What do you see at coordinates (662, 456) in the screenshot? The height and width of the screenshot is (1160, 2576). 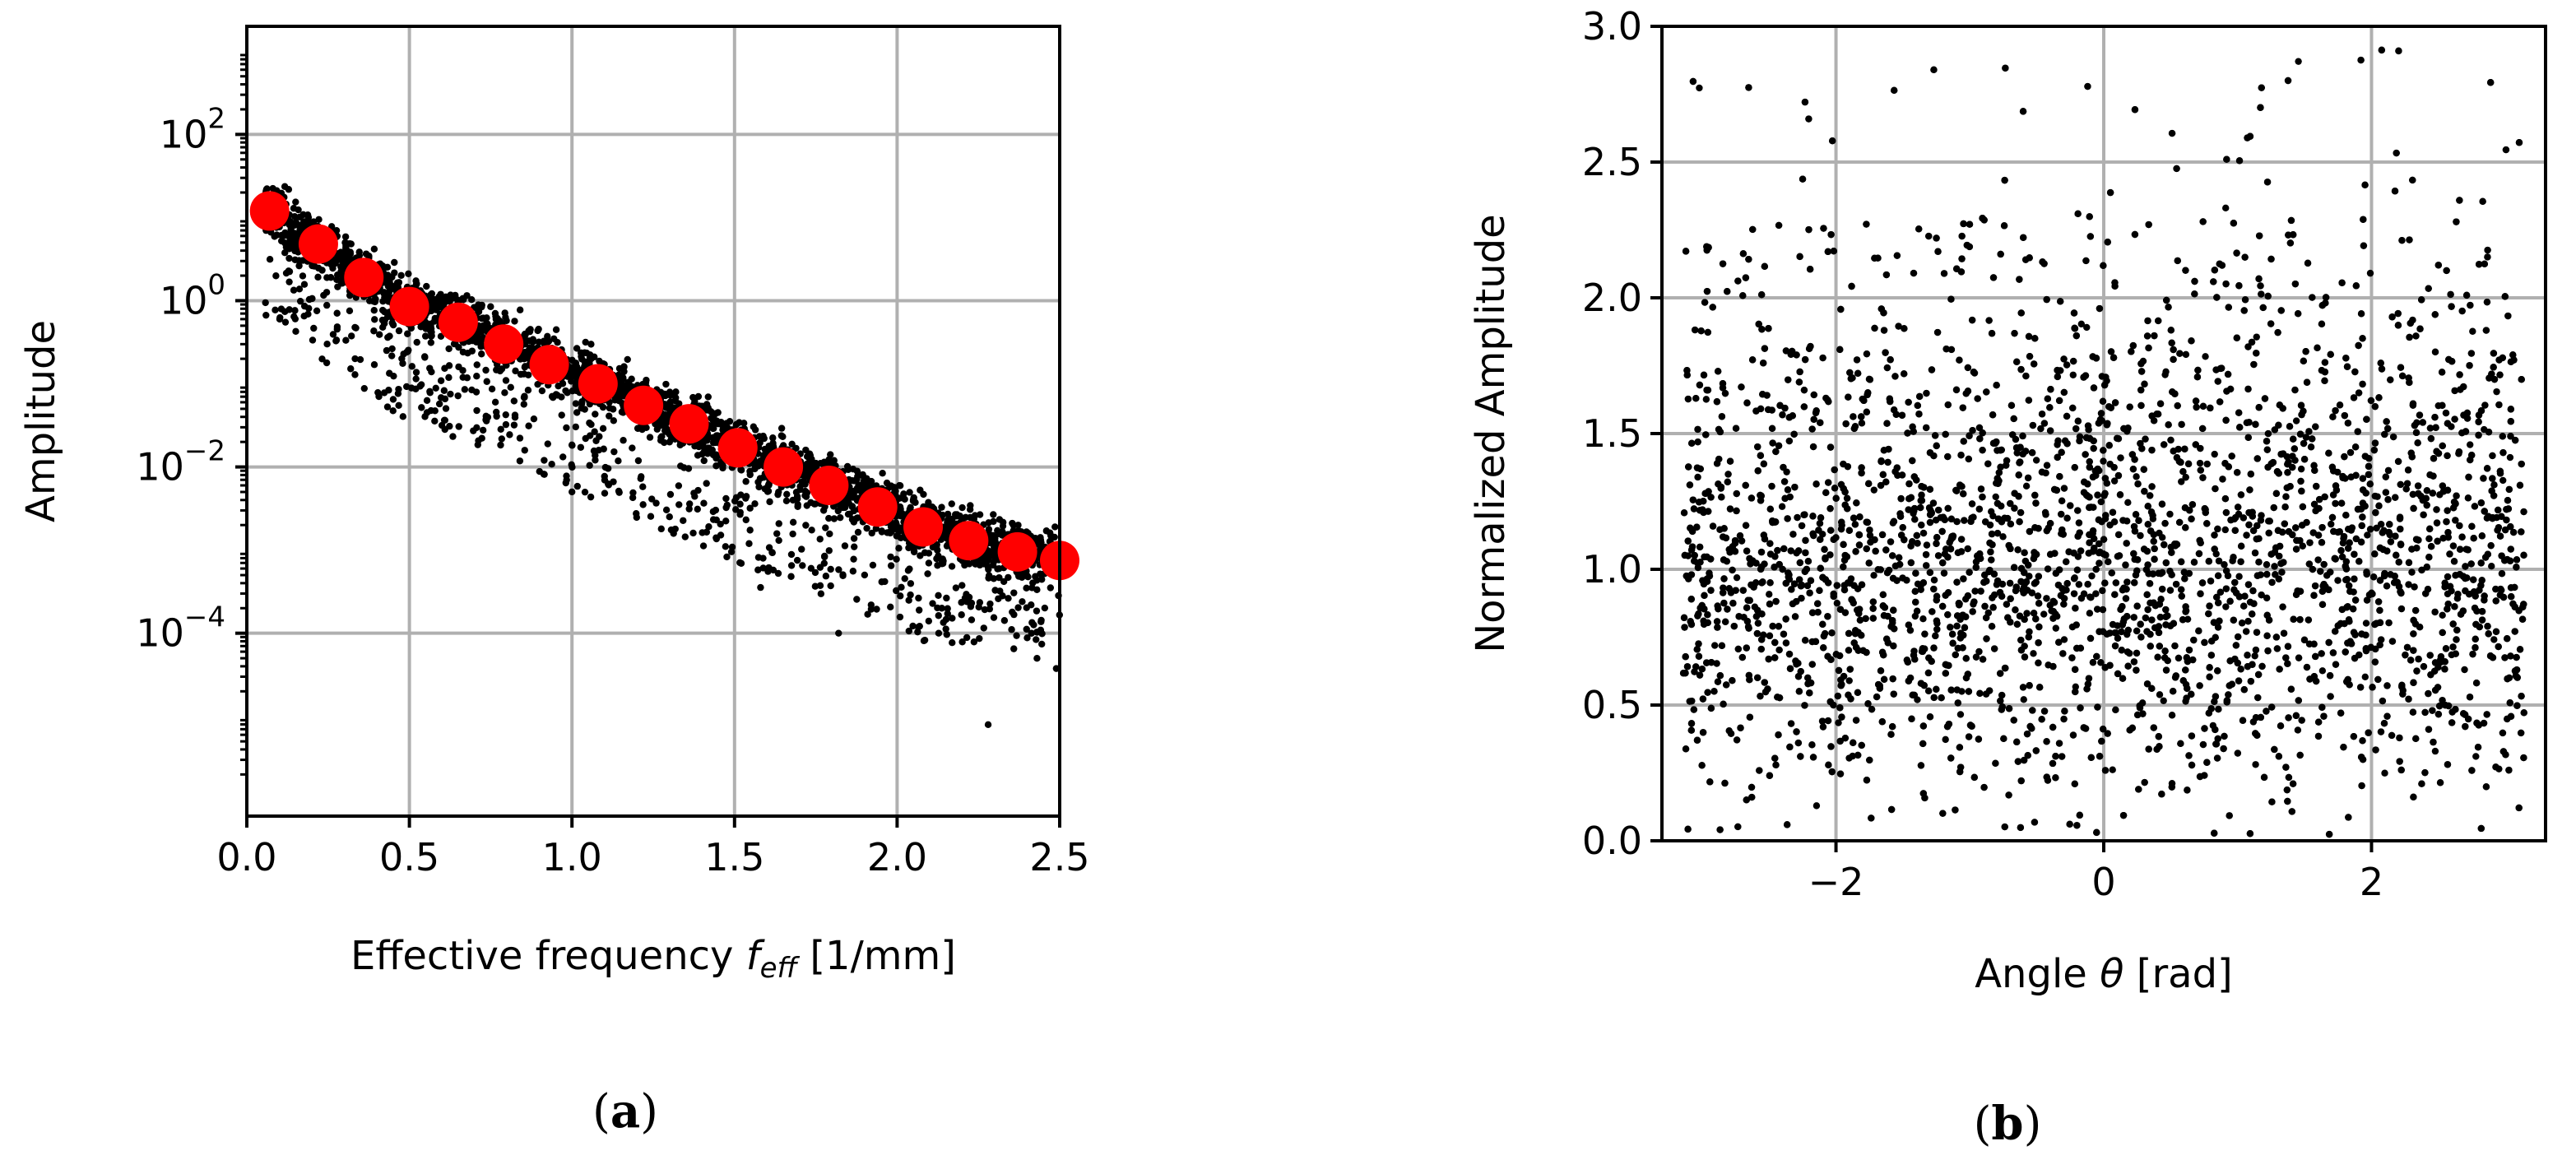 I see `panel-a-small-points` at bounding box center [662, 456].